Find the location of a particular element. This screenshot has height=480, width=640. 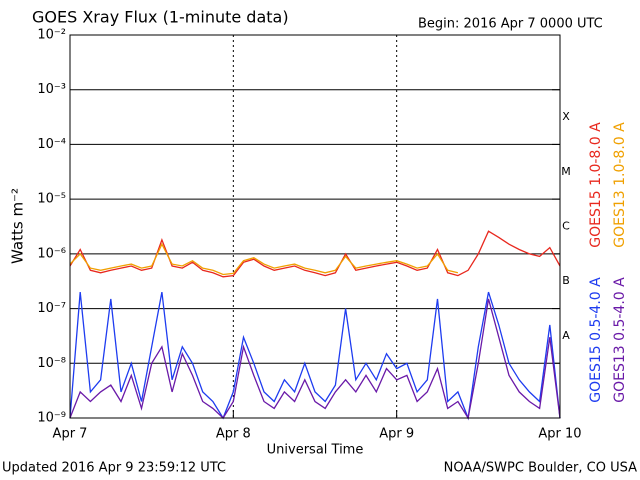

x-tick-label: Apr 7 is located at coordinates (70, 434).